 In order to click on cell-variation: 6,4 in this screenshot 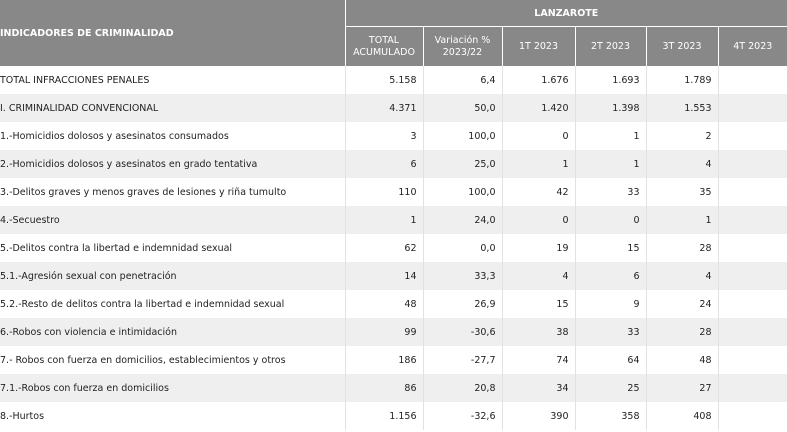, I will do `click(463, 80)`.